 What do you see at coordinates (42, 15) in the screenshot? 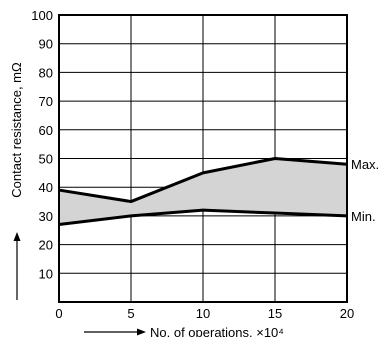
I see `y-tick-label: 100` at bounding box center [42, 15].